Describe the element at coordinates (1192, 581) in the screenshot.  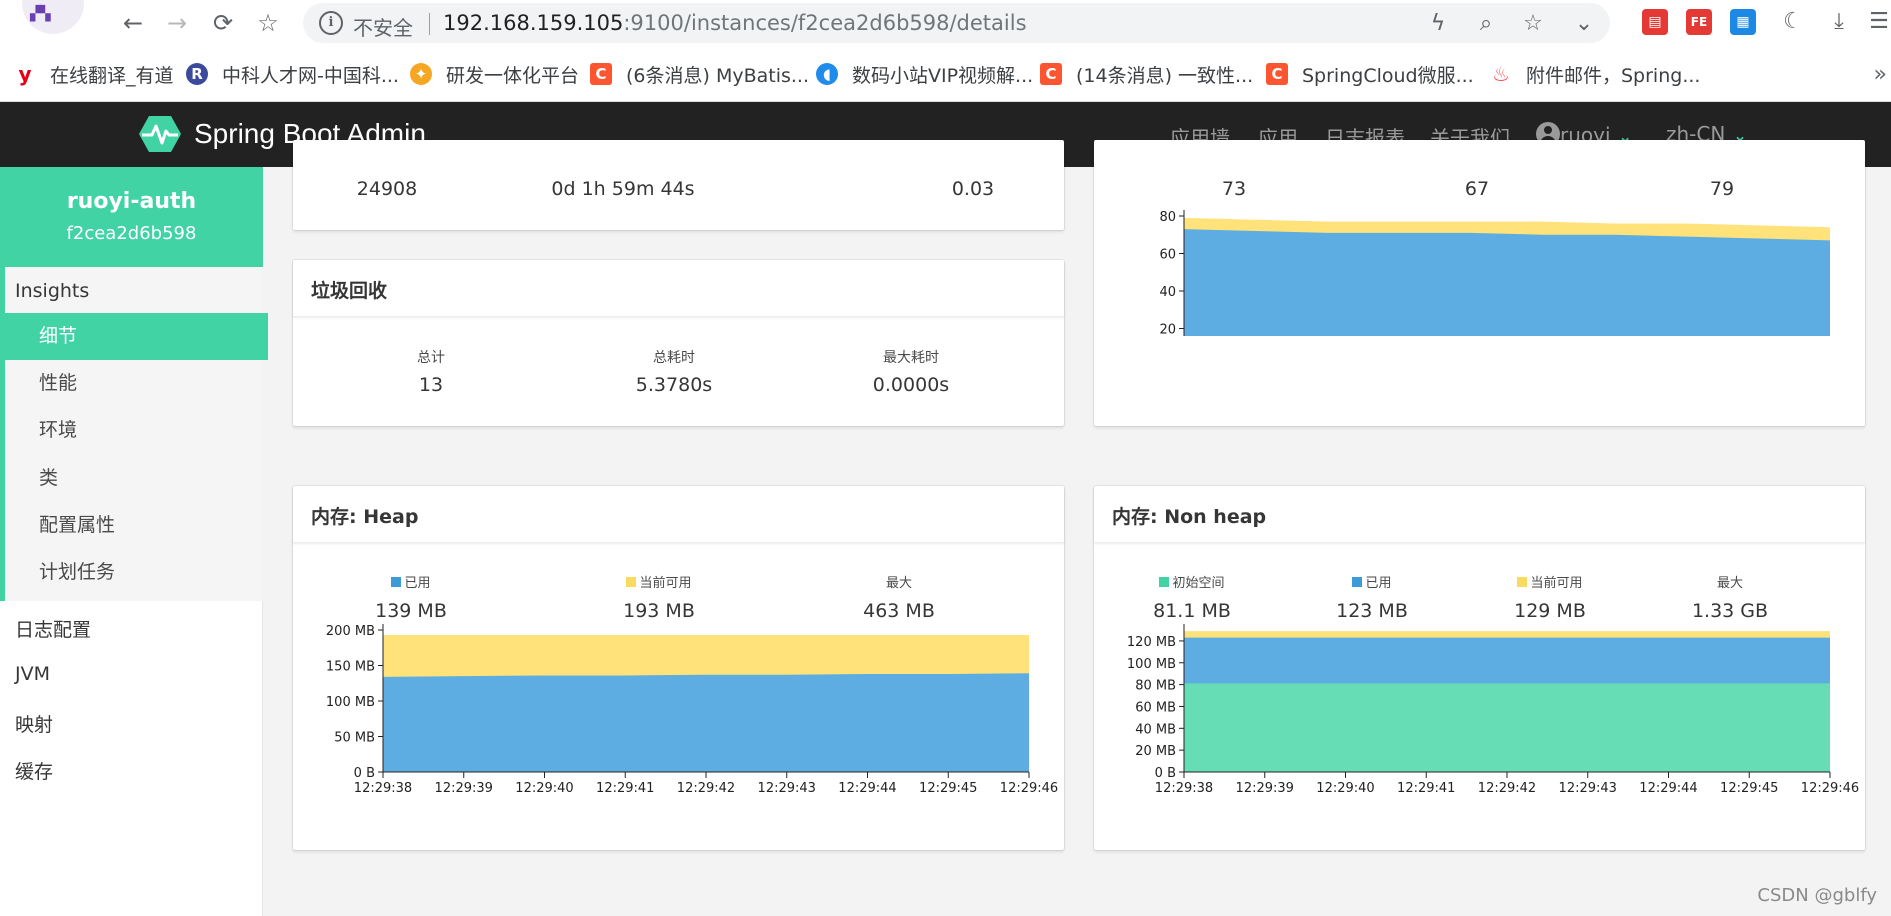
I see `nonheap-init-legend: 初始空间` at that location.